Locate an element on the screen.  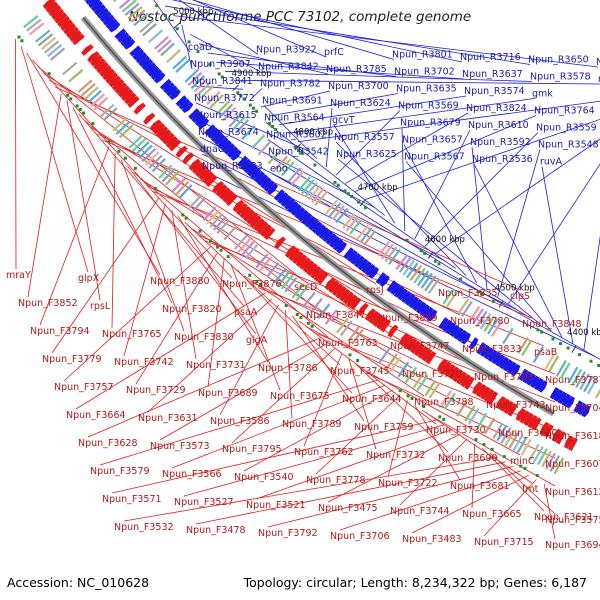
gene-label-reverse: fmt is located at coordinates (530, 489).